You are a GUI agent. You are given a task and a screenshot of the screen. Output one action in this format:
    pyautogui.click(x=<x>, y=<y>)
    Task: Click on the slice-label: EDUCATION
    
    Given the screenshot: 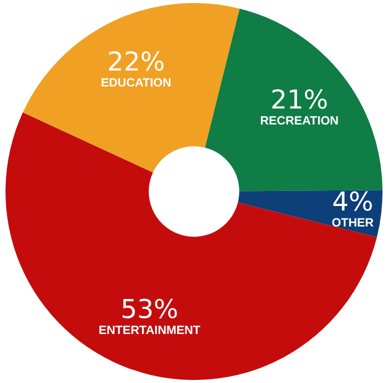 What is the action you would take?
    pyautogui.click(x=136, y=83)
    